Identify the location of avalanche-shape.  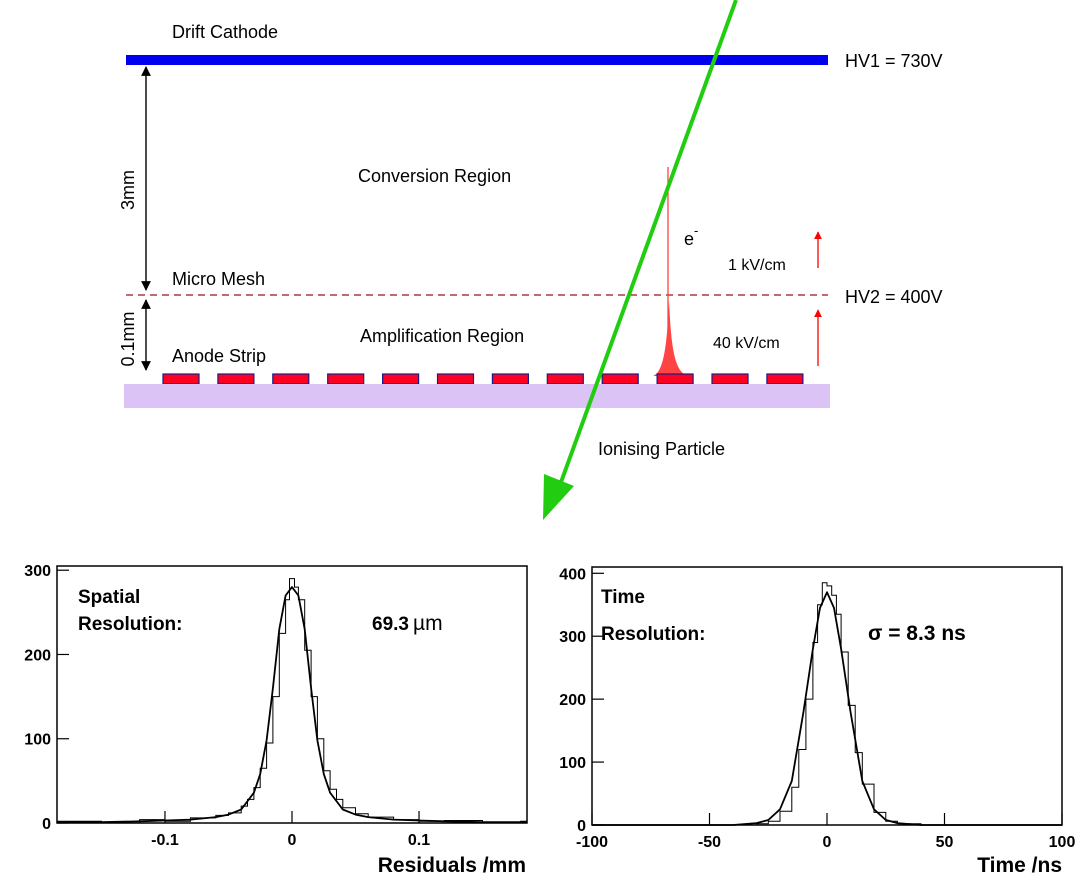
(670, 338).